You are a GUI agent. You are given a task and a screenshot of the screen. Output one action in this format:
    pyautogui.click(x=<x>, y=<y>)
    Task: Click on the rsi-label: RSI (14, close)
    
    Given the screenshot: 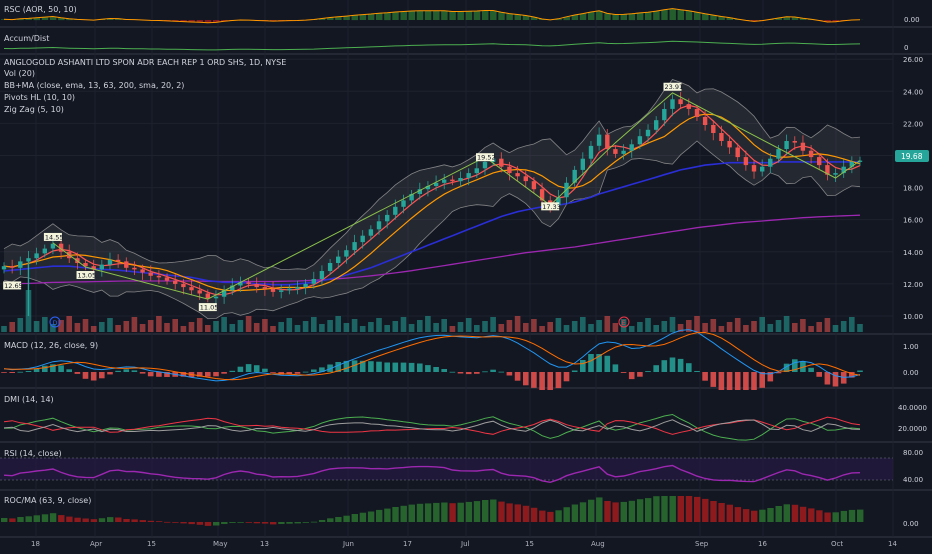 What is the action you would take?
    pyautogui.click(x=33, y=453)
    